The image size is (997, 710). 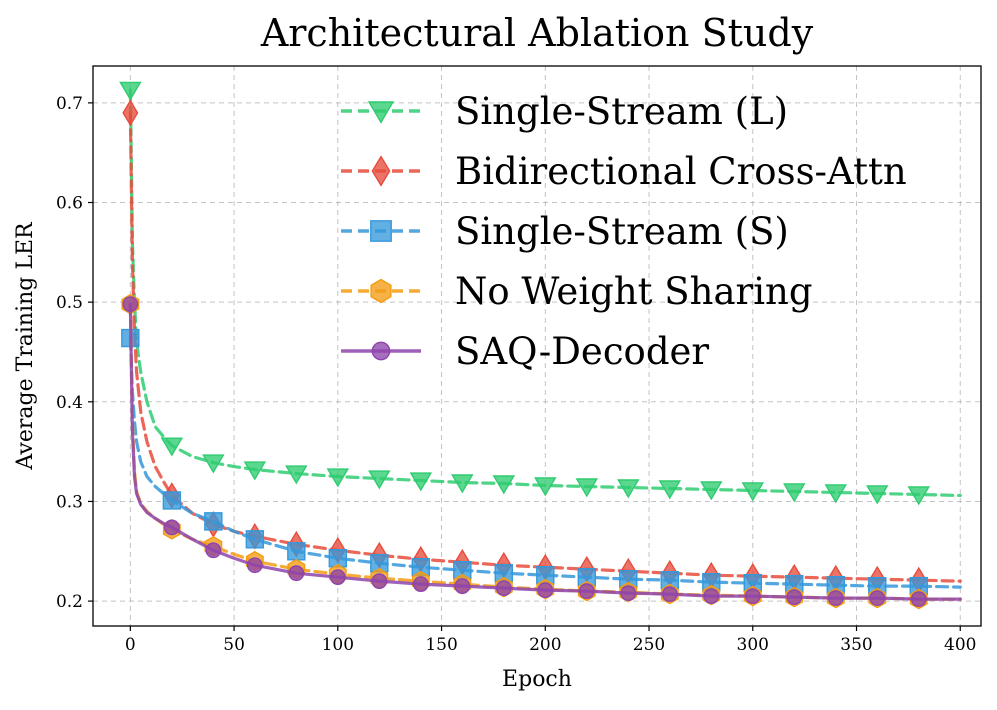 I want to click on x-tick-label: 350, so click(x=856, y=645).